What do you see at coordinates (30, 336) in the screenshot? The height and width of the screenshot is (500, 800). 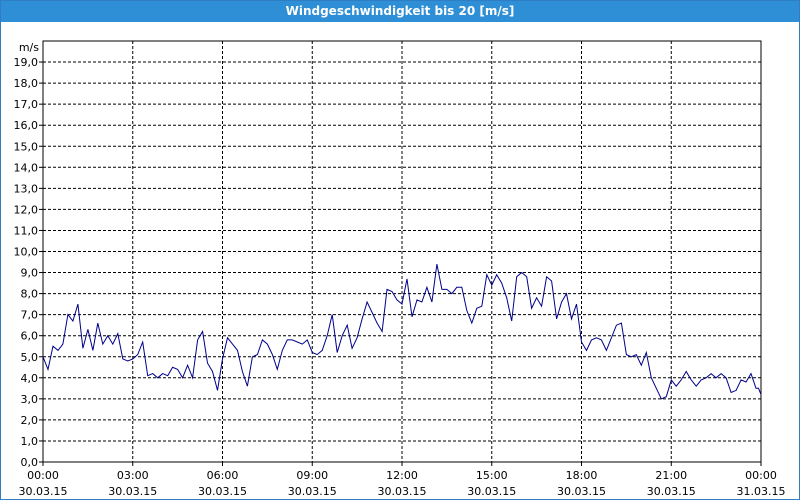 I see `y-tick-label: 6,0` at bounding box center [30, 336].